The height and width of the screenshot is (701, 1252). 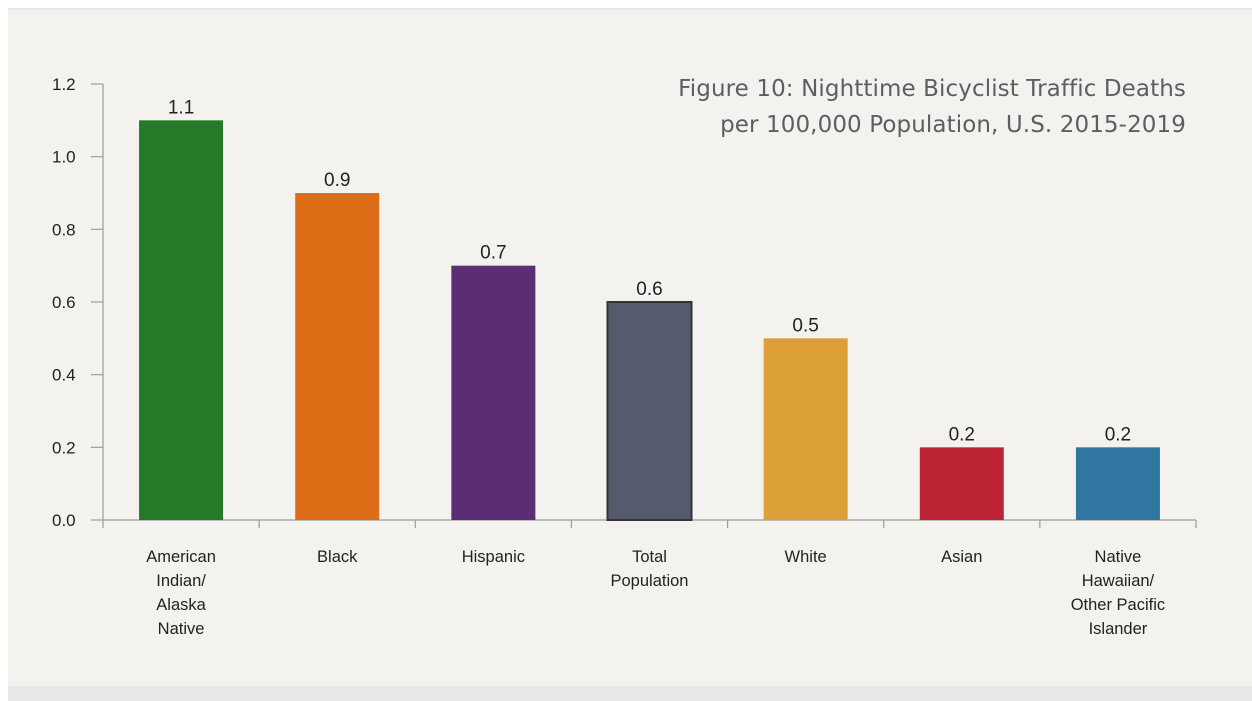 What do you see at coordinates (806, 557) in the screenshot?
I see `category-label: White` at bounding box center [806, 557].